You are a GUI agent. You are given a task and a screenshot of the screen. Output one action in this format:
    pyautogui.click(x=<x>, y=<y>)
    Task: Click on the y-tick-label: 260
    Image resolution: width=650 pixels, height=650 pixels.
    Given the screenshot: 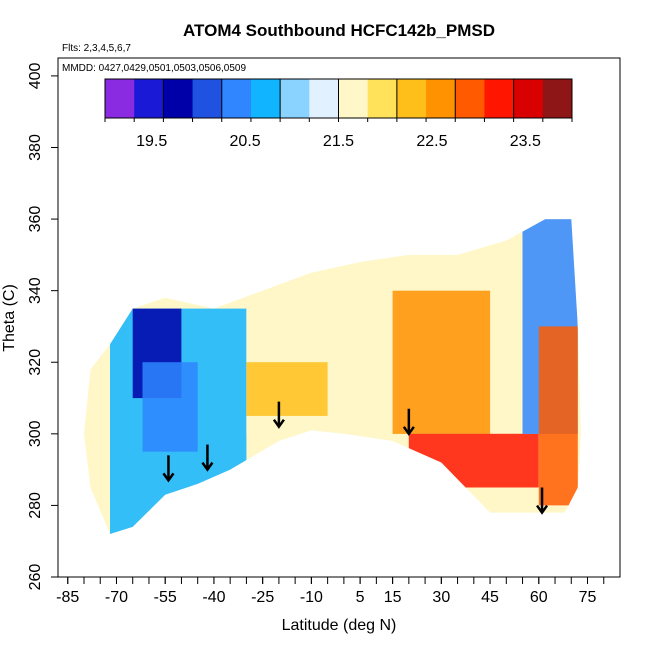 What is the action you would take?
    pyautogui.click(x=35, y=577)
    